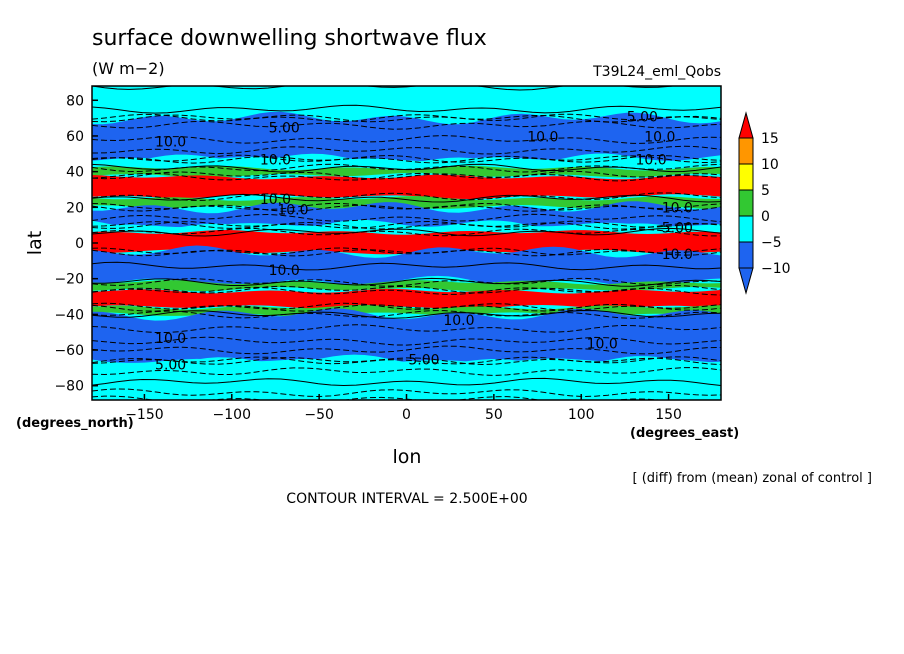 This screenshot has height=654, width=904. I want to click on x-tick-label: 0, so click(406, 415).